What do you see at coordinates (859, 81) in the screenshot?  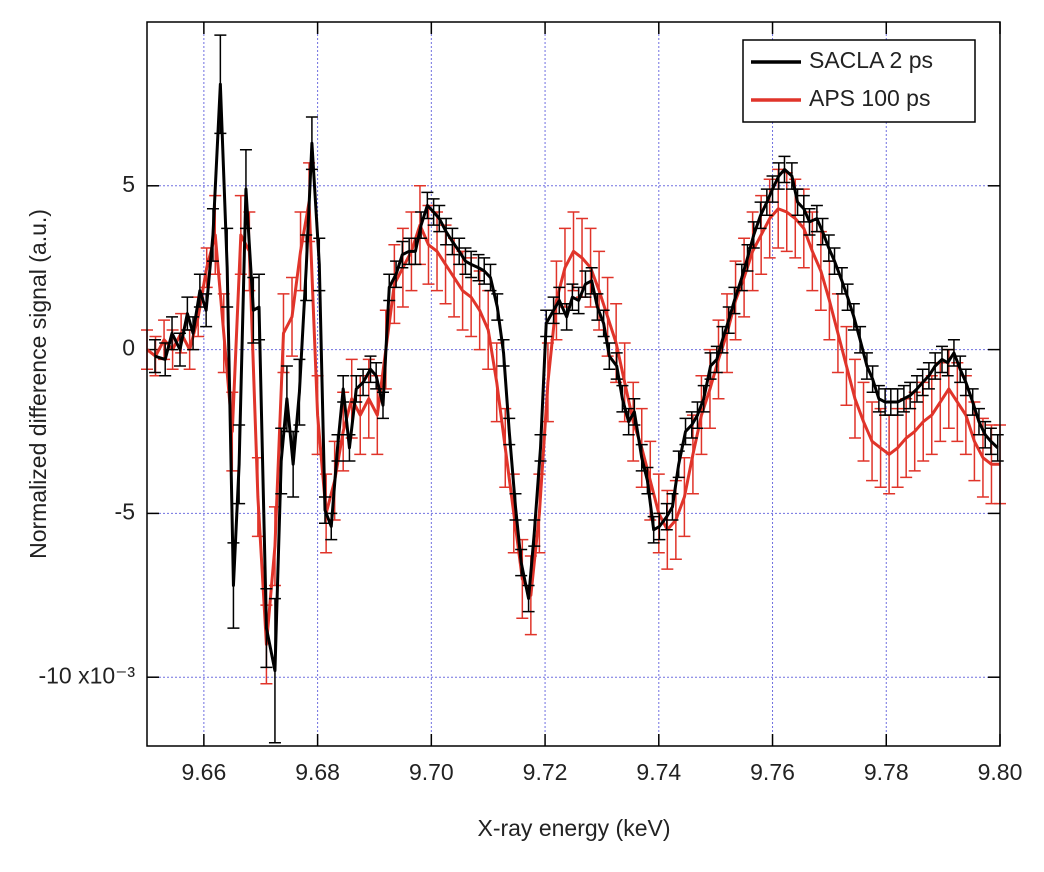 I see `legend-box` at bounding box center [859, 81].